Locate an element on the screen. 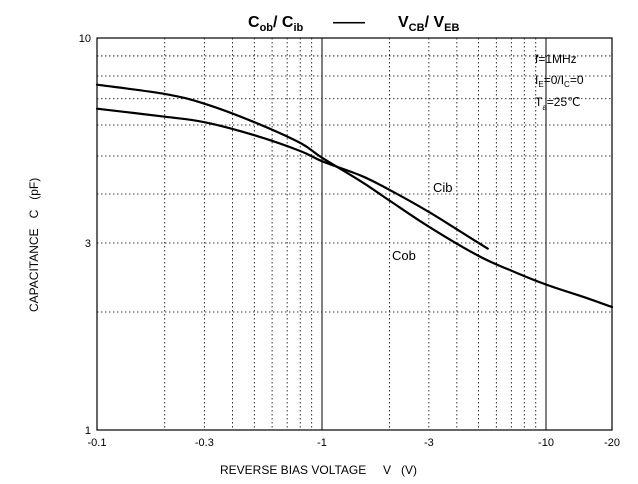 Image resolution: width=638 pixels, height=484 pixels. x-tick-label: -20 is located at coordinates (612, 443).